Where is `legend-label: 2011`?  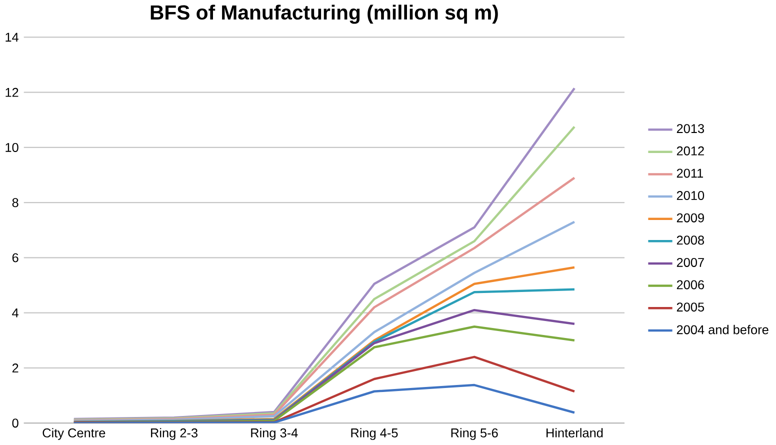 legend-label: 2011 is located at coordinates (690, 173).